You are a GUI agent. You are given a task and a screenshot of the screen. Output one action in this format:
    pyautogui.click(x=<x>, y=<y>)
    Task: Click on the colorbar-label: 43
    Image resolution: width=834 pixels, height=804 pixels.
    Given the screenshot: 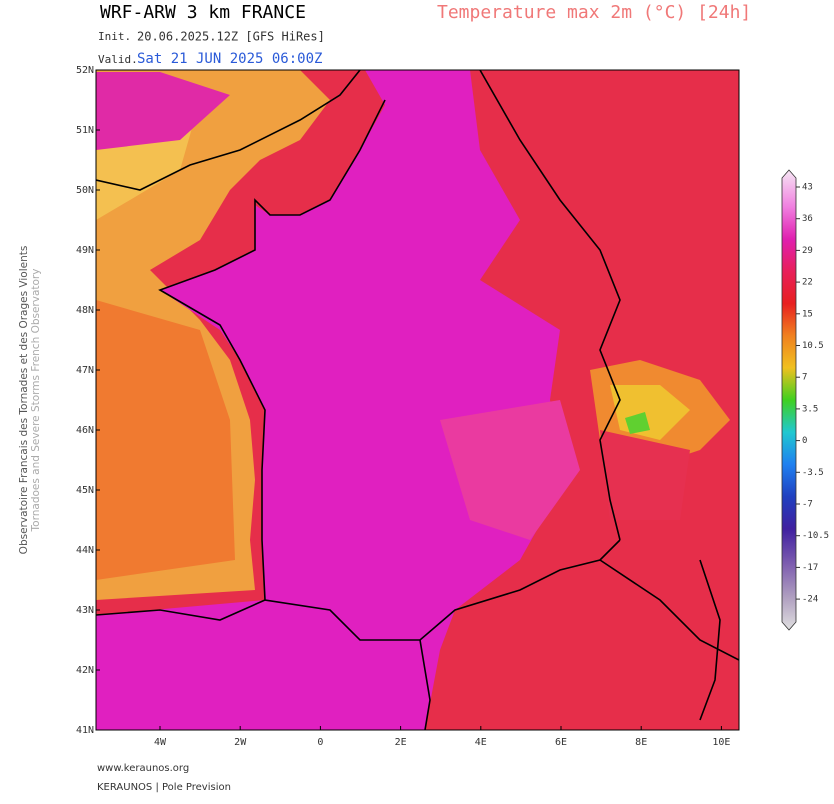 What is the action you would take?
    pyautogui.click(x=807, y=188)
    